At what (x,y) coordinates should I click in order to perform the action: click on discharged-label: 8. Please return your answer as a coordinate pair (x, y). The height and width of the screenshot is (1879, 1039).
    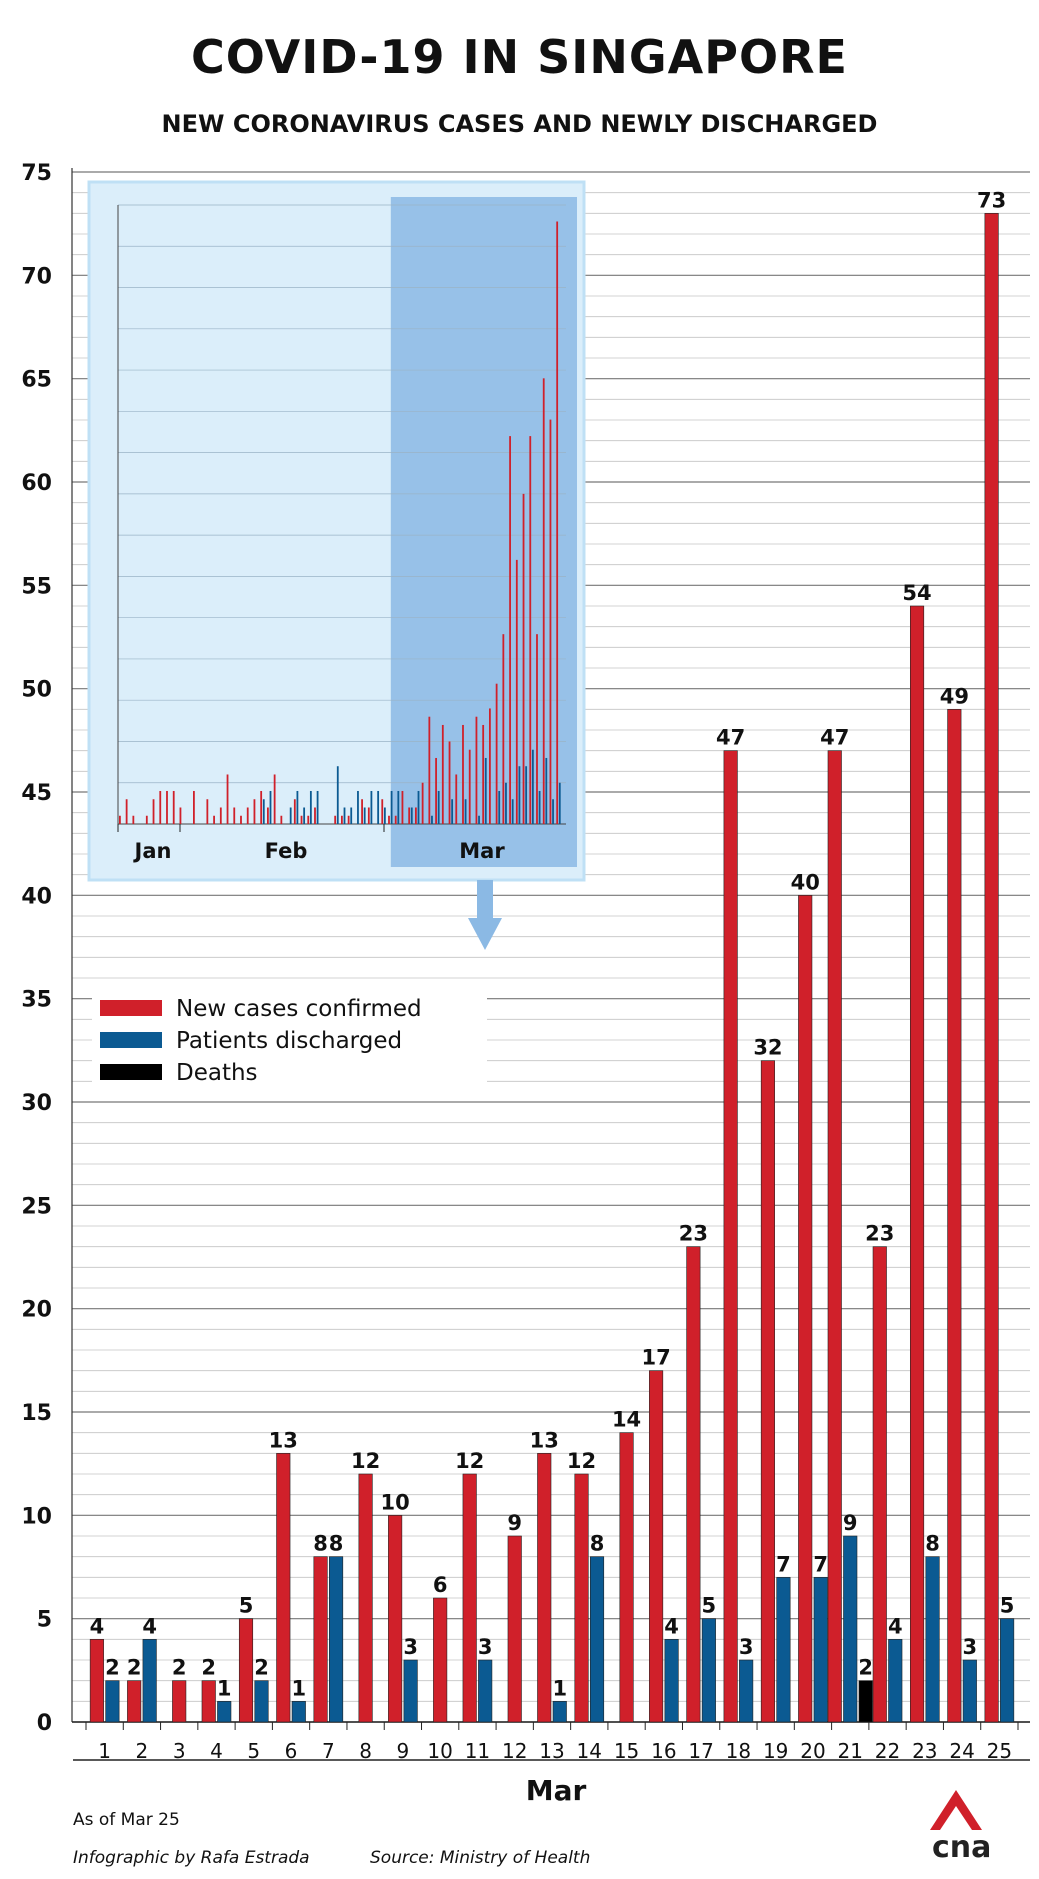
    Looking at the image, I should click on (597, 1544).